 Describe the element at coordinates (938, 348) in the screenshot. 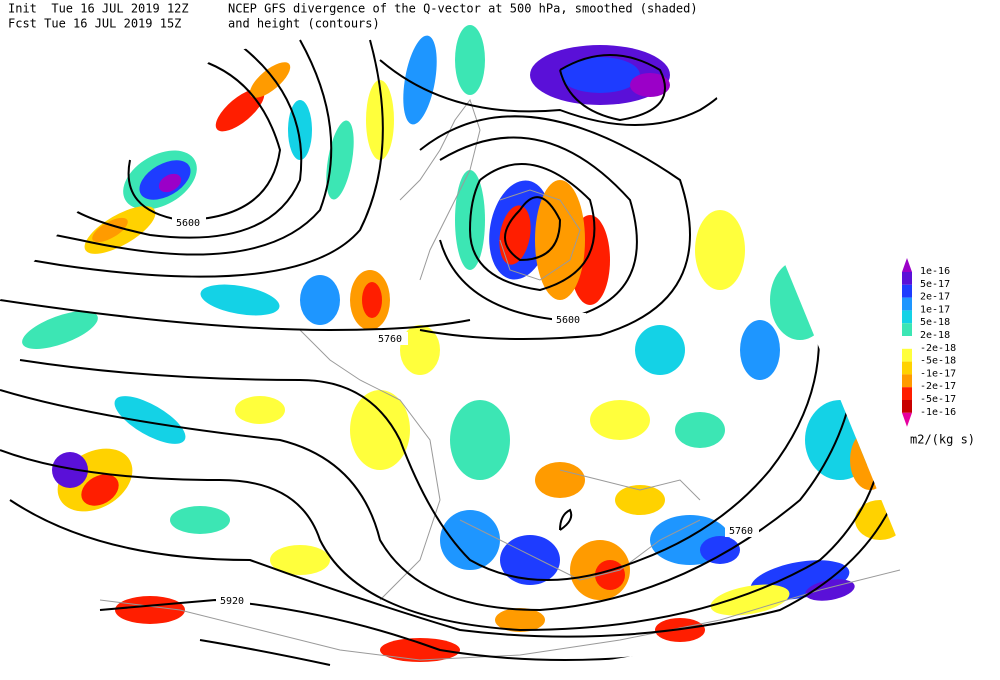

I see `legend-label: -2e-18` at that location.